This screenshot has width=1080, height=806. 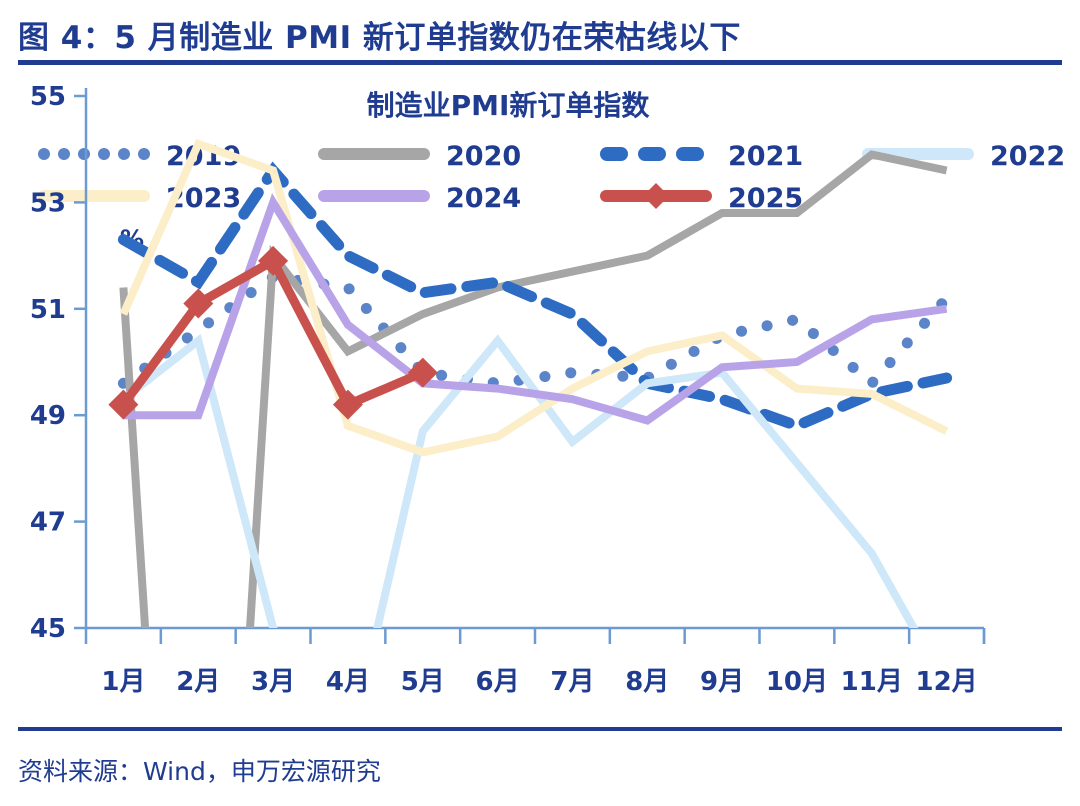 I want to click on legend-item-2024: 2024, so click(x=419, y=198).